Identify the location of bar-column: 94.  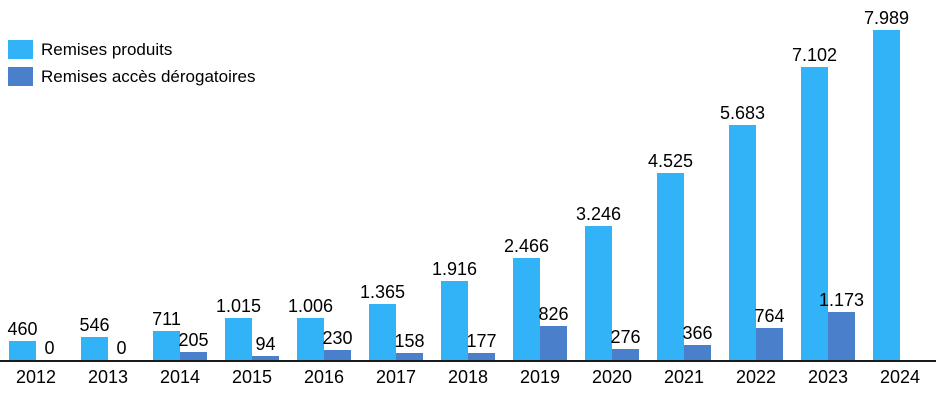
(265, 347).